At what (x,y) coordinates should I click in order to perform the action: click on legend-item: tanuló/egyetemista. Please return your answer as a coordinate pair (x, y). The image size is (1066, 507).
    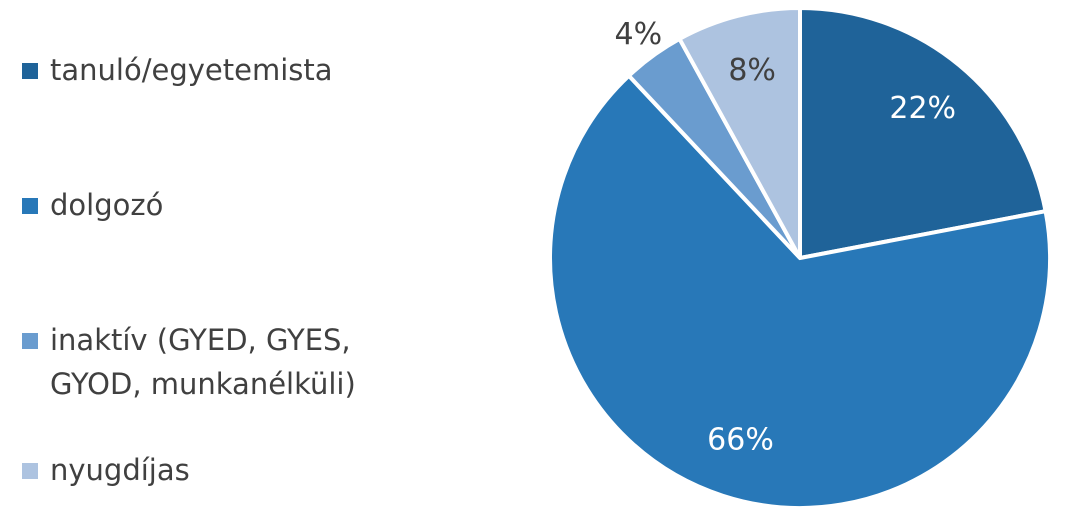
    Looking at the image, I should click on (212, 70).